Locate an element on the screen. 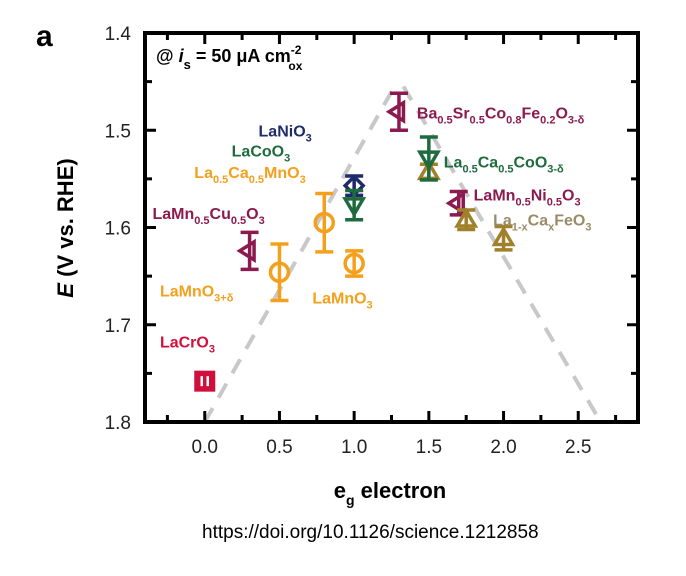  label-text: LaNiO is located at coordinates (282, 131).